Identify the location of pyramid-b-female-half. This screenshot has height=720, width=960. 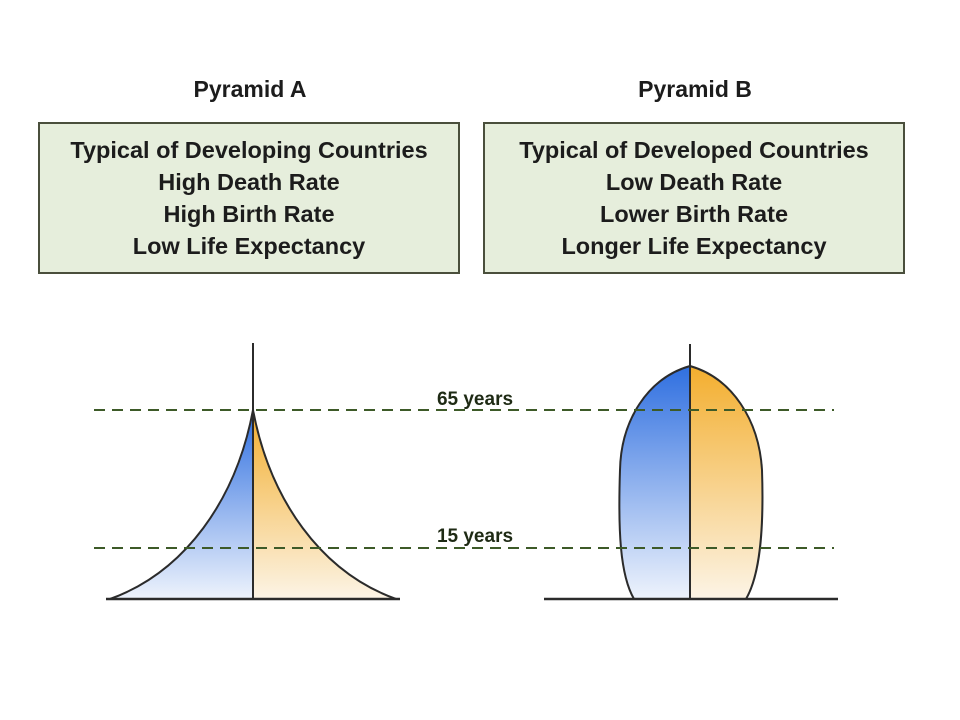
(726, 482).